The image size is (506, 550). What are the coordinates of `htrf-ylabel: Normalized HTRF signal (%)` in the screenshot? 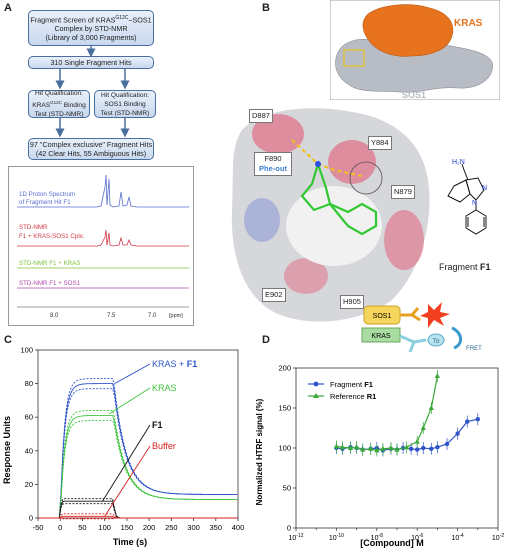 It's located at (259, 451).